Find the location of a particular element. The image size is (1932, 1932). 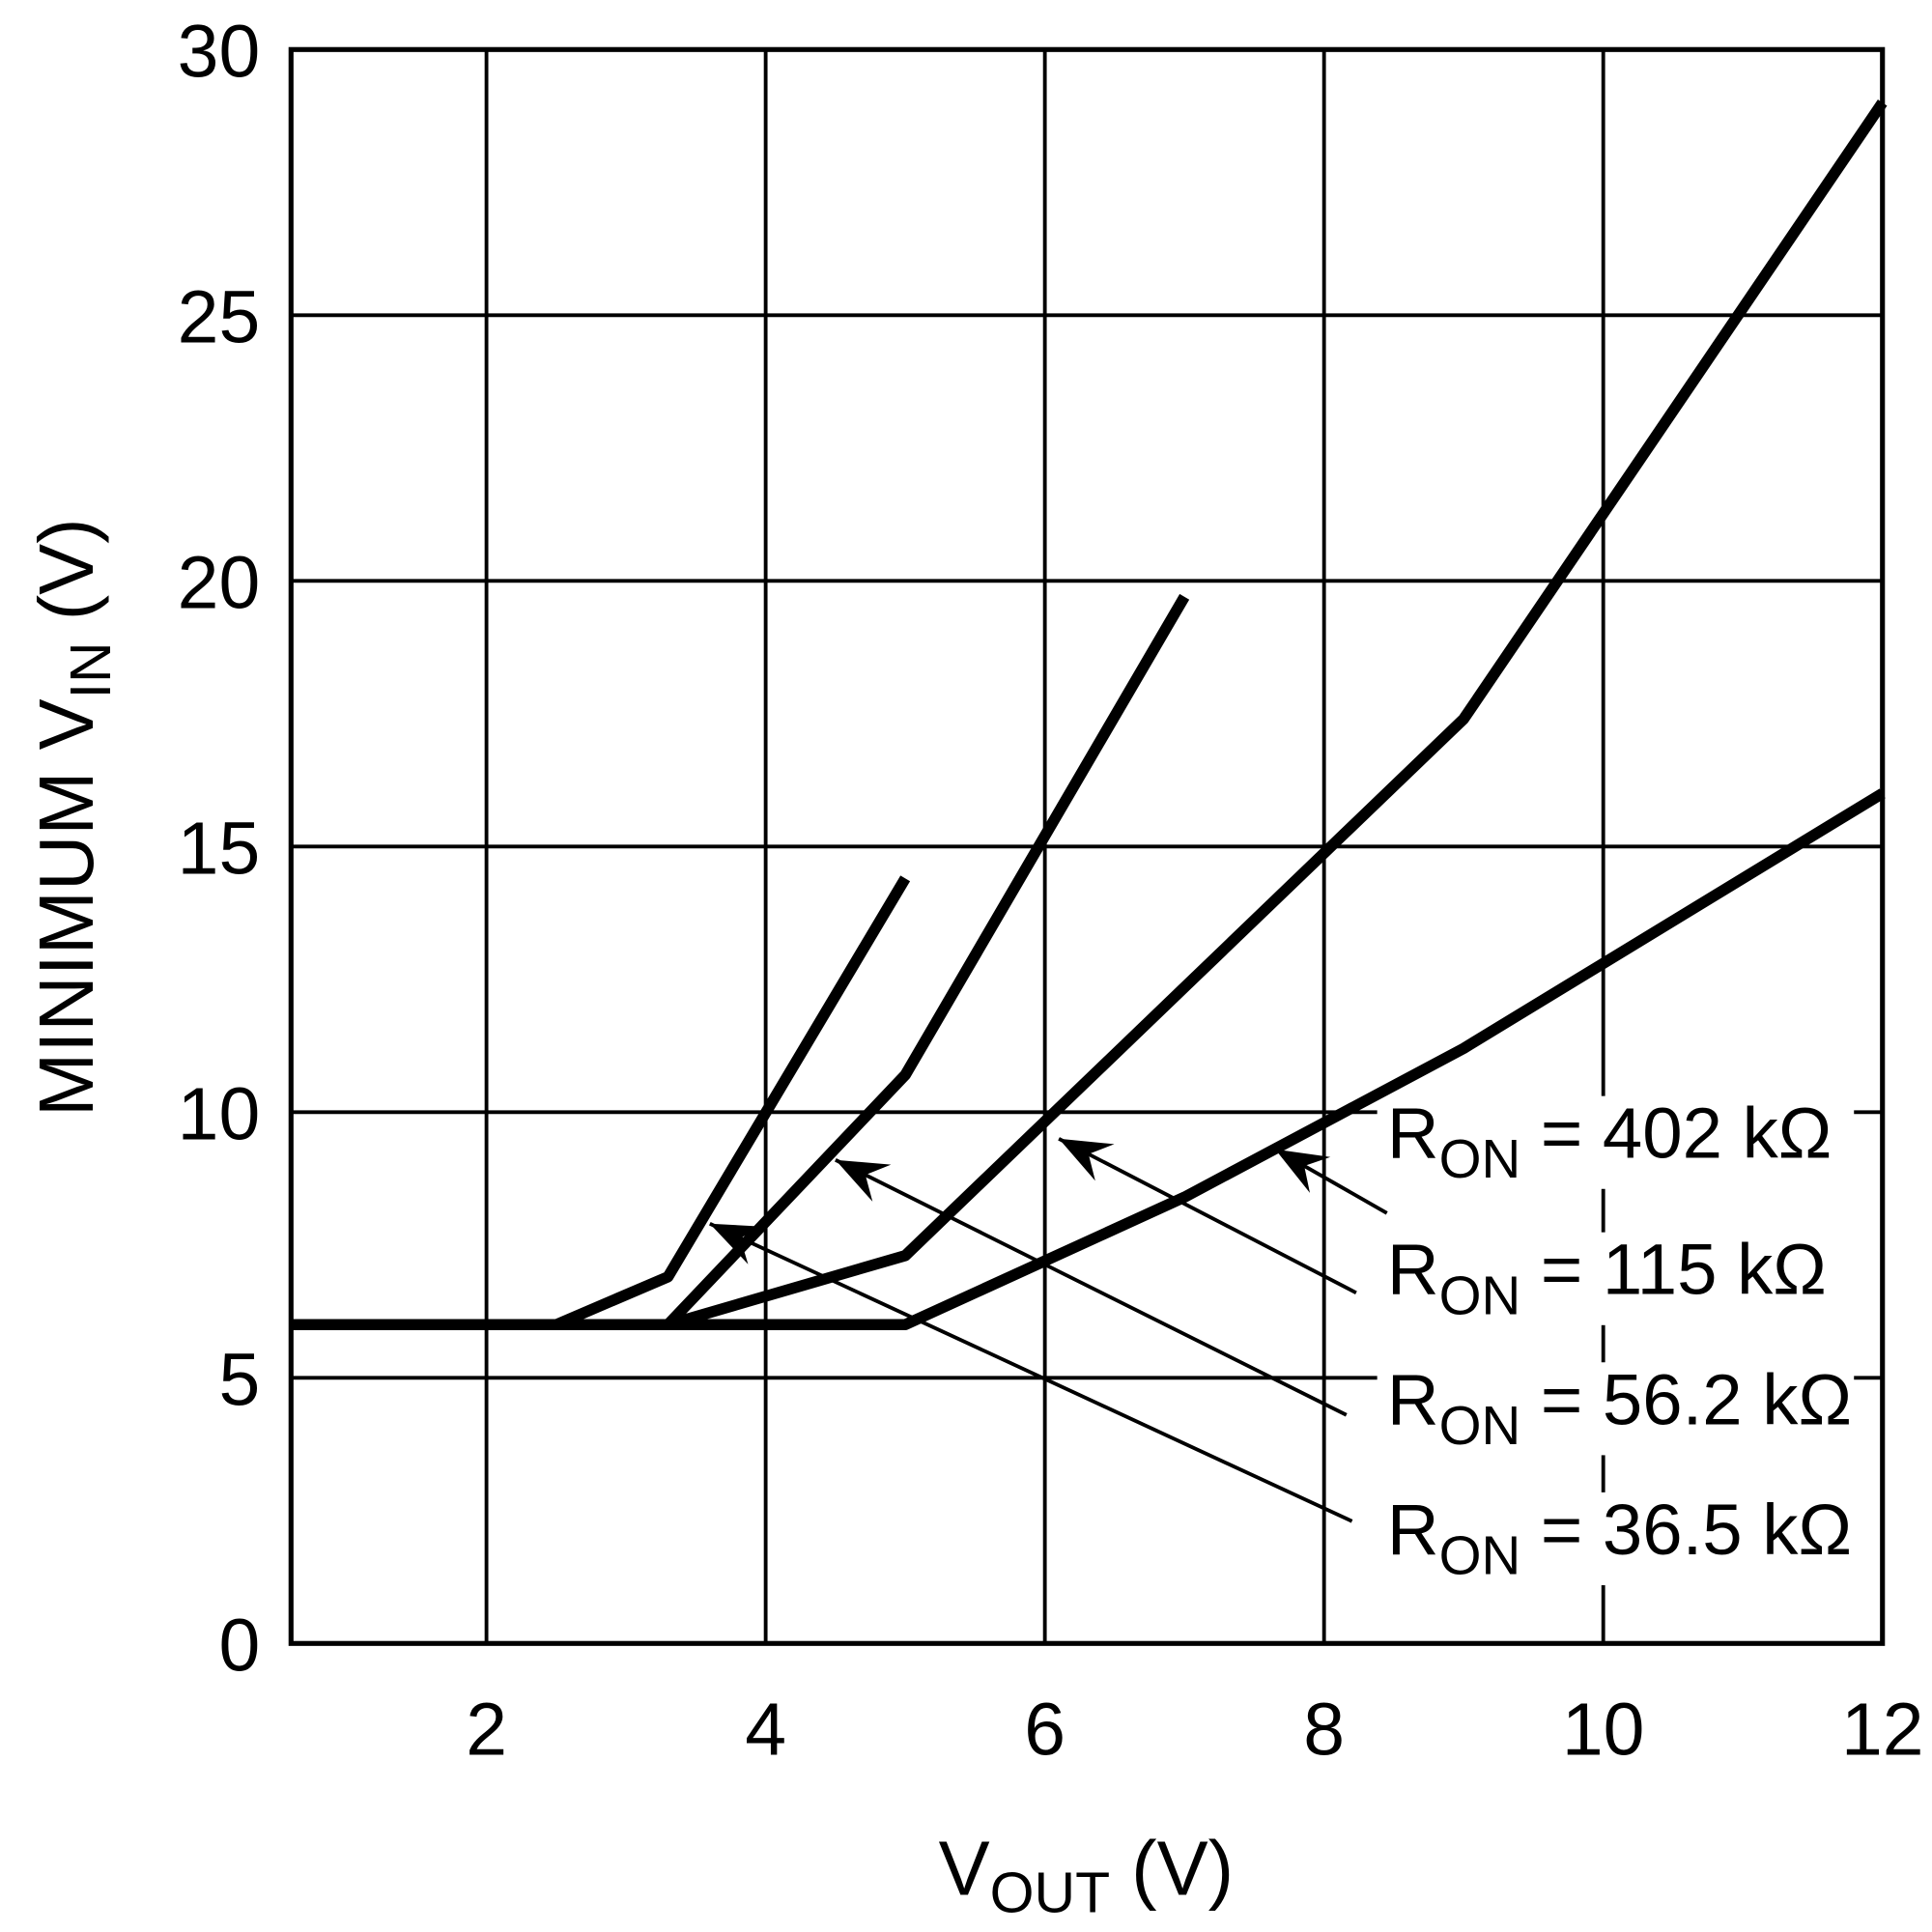

x-tick-label: 2 is located at coordinates (486, 1730).